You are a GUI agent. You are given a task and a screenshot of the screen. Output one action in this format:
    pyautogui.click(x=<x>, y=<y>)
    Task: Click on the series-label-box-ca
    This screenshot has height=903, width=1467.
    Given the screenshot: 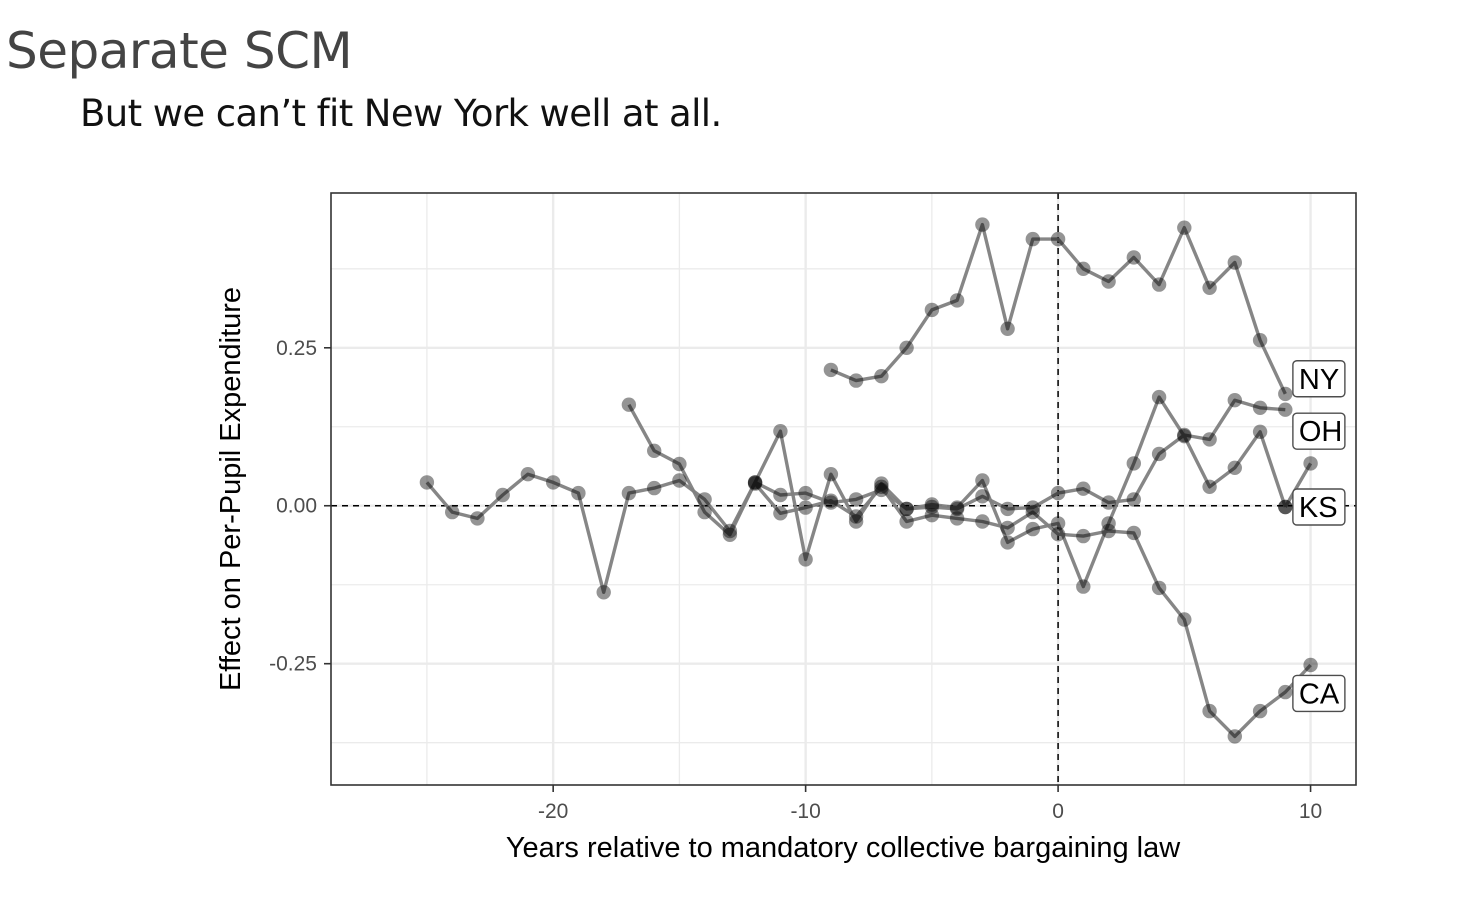 What is the action you would take?
    pyautogui.click(x=1319, y=693)
    